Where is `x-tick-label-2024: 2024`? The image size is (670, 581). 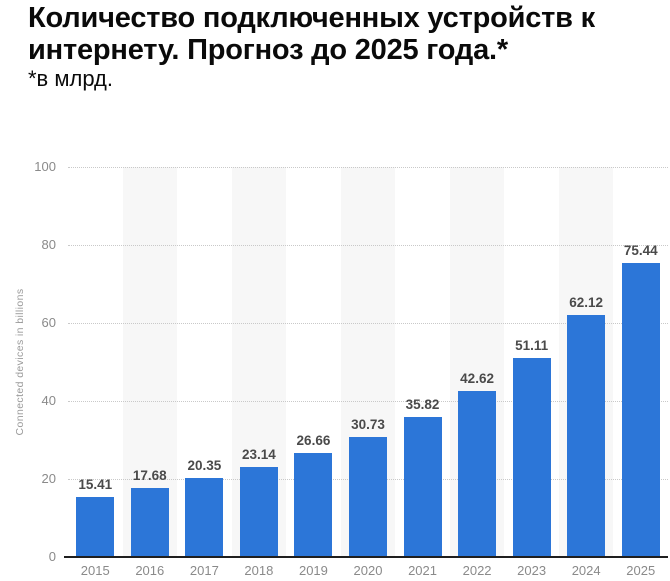
x-tick-label-2024: 2024 is located at coordinates (586, 570).